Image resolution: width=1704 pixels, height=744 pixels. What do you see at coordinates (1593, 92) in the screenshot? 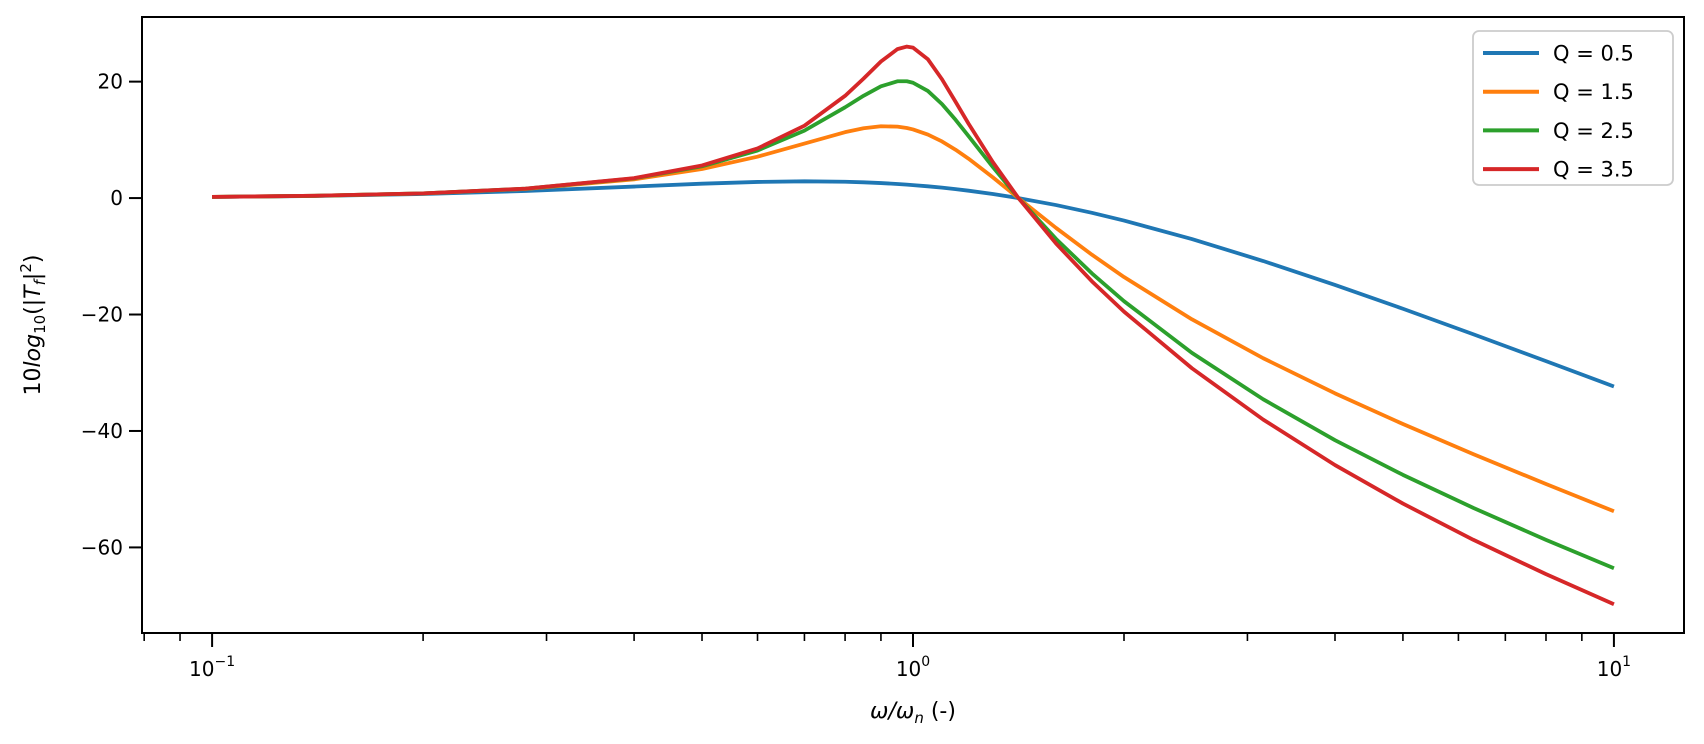
I see `legend-label-1.5: Q = 1.5` at bounding box center [1593, 92].